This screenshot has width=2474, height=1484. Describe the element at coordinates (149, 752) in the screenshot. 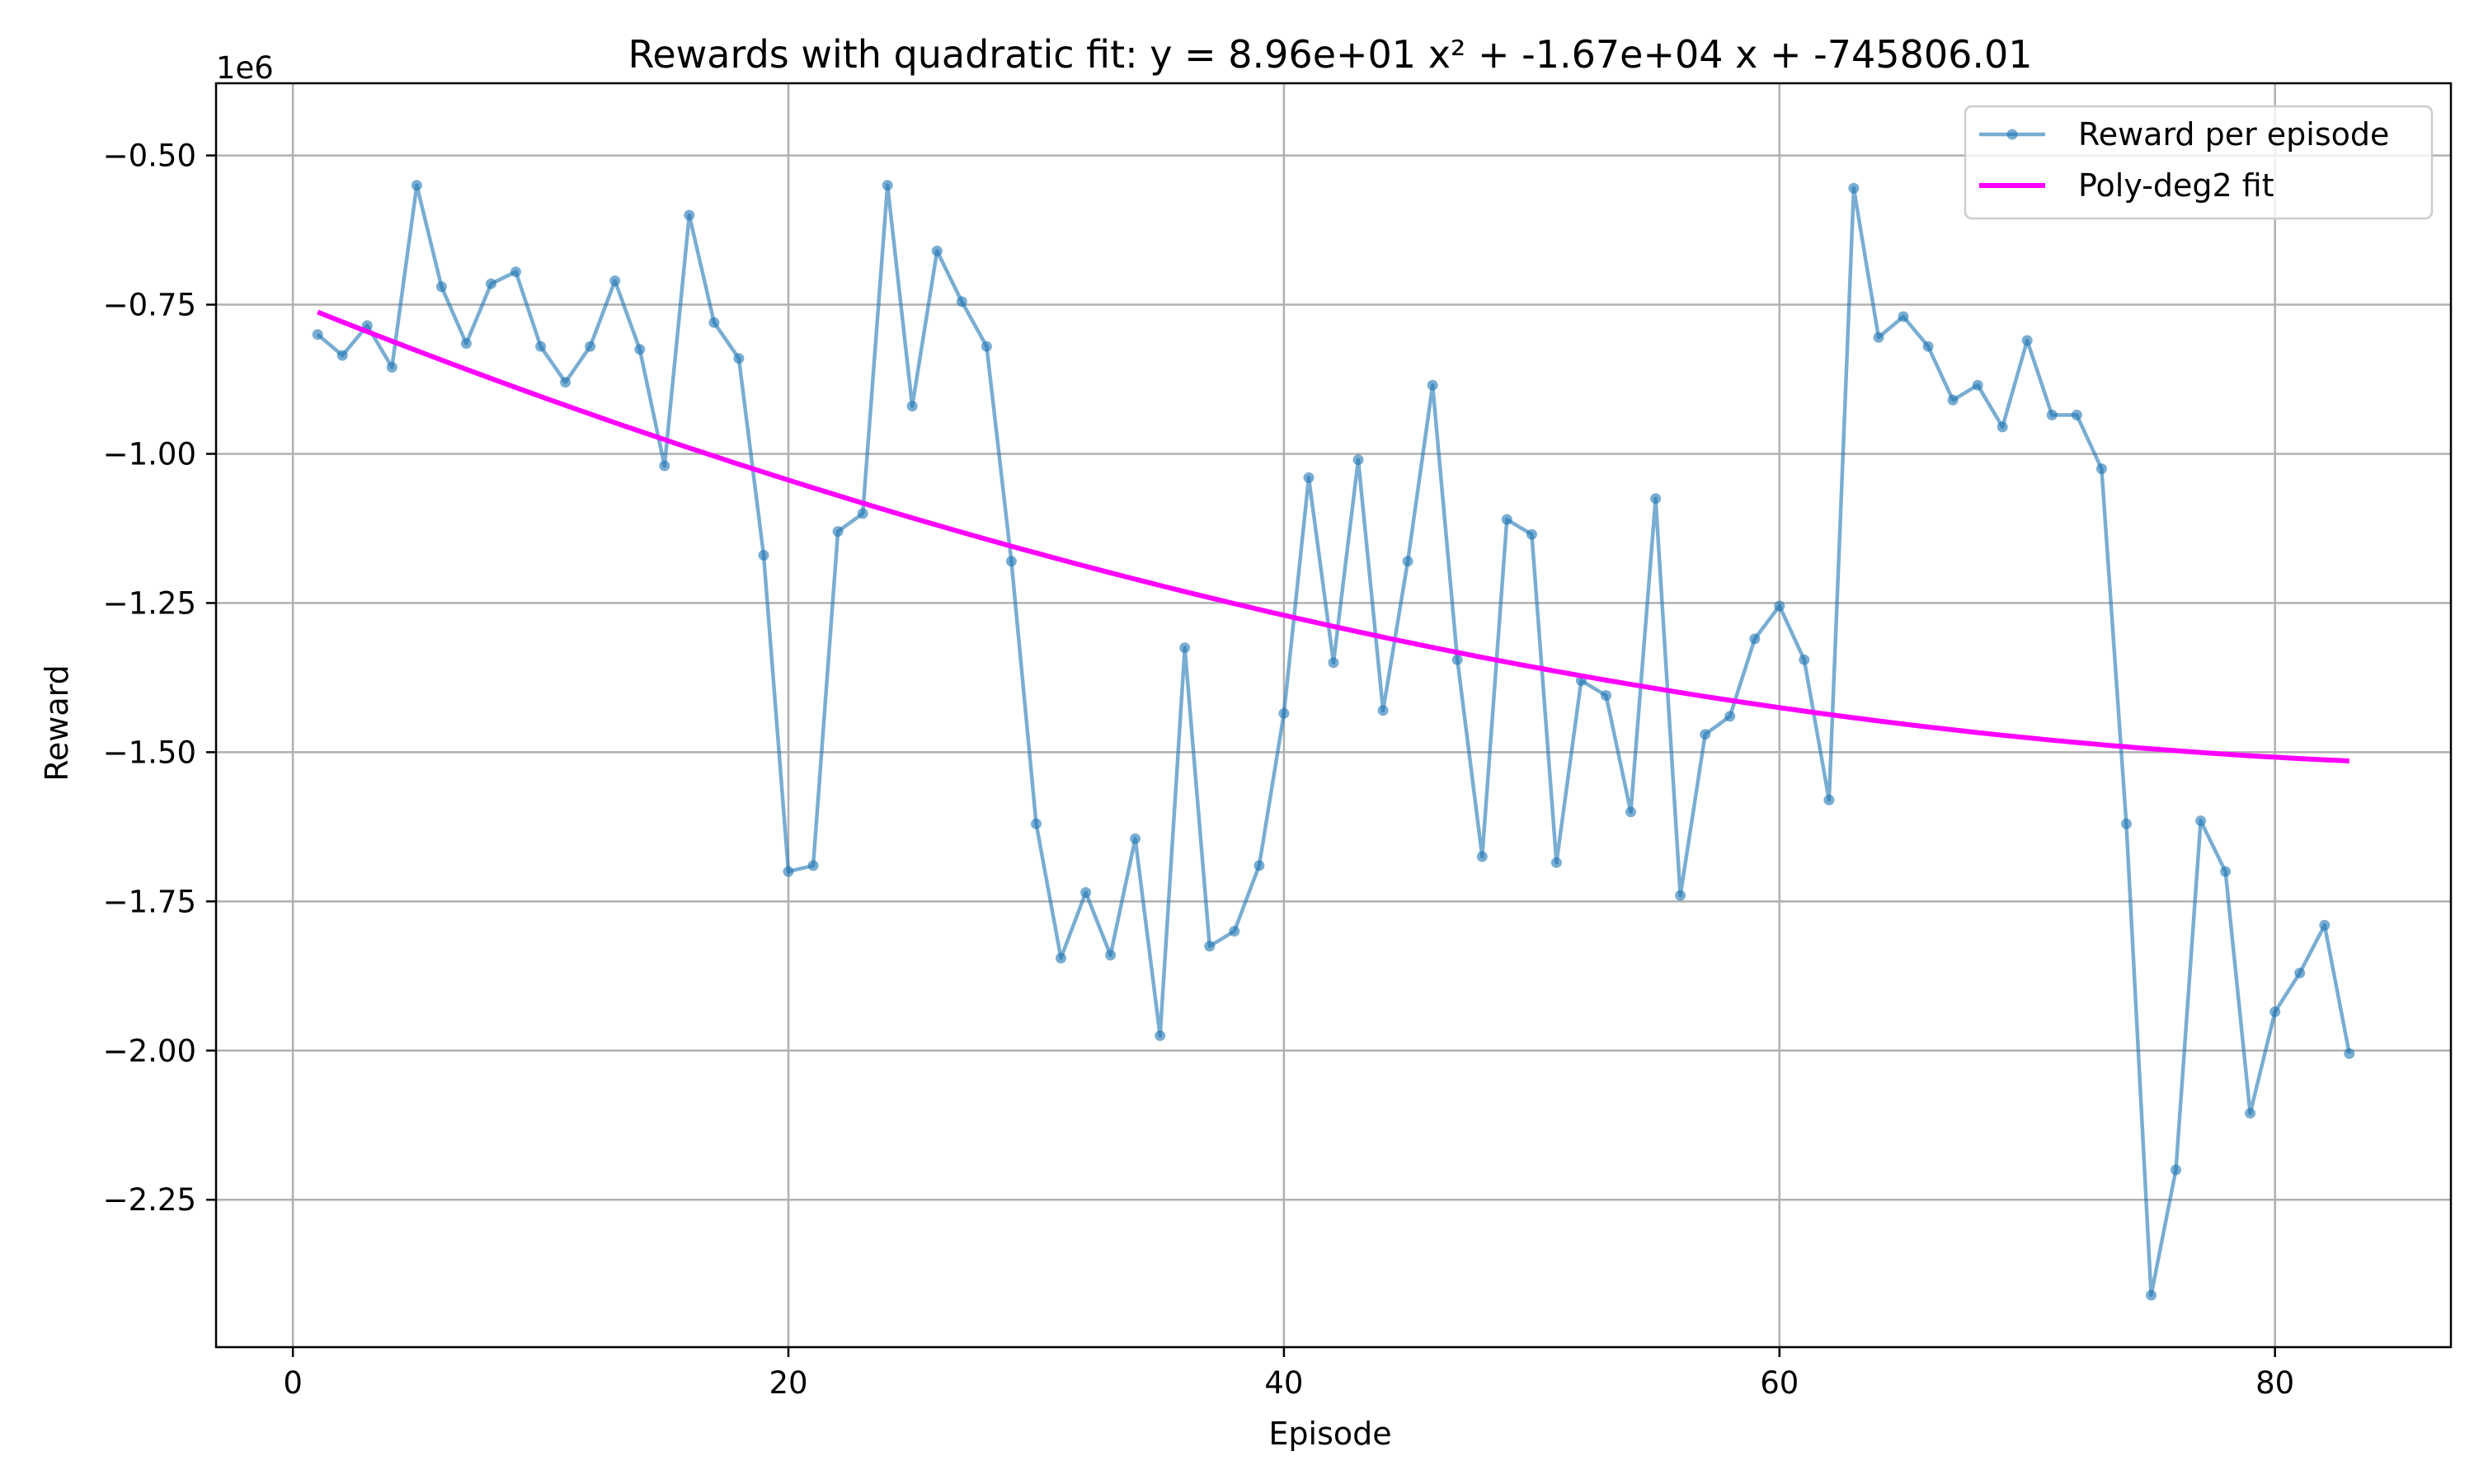

I see `y-tick-label: −1.50` at that location.